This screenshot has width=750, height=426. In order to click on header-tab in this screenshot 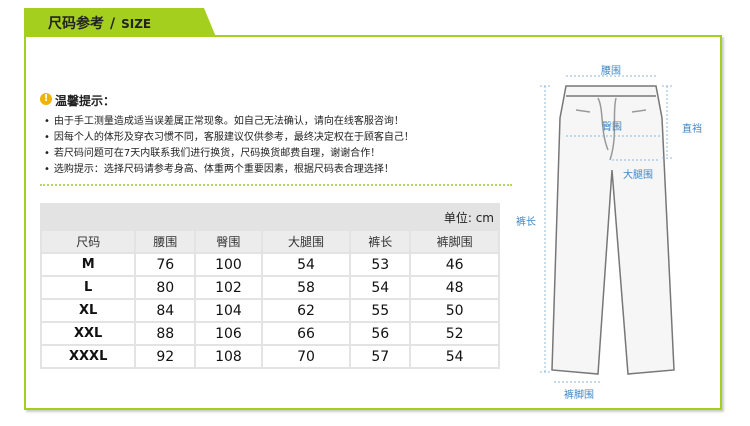, I will do `click(120, 22)`.